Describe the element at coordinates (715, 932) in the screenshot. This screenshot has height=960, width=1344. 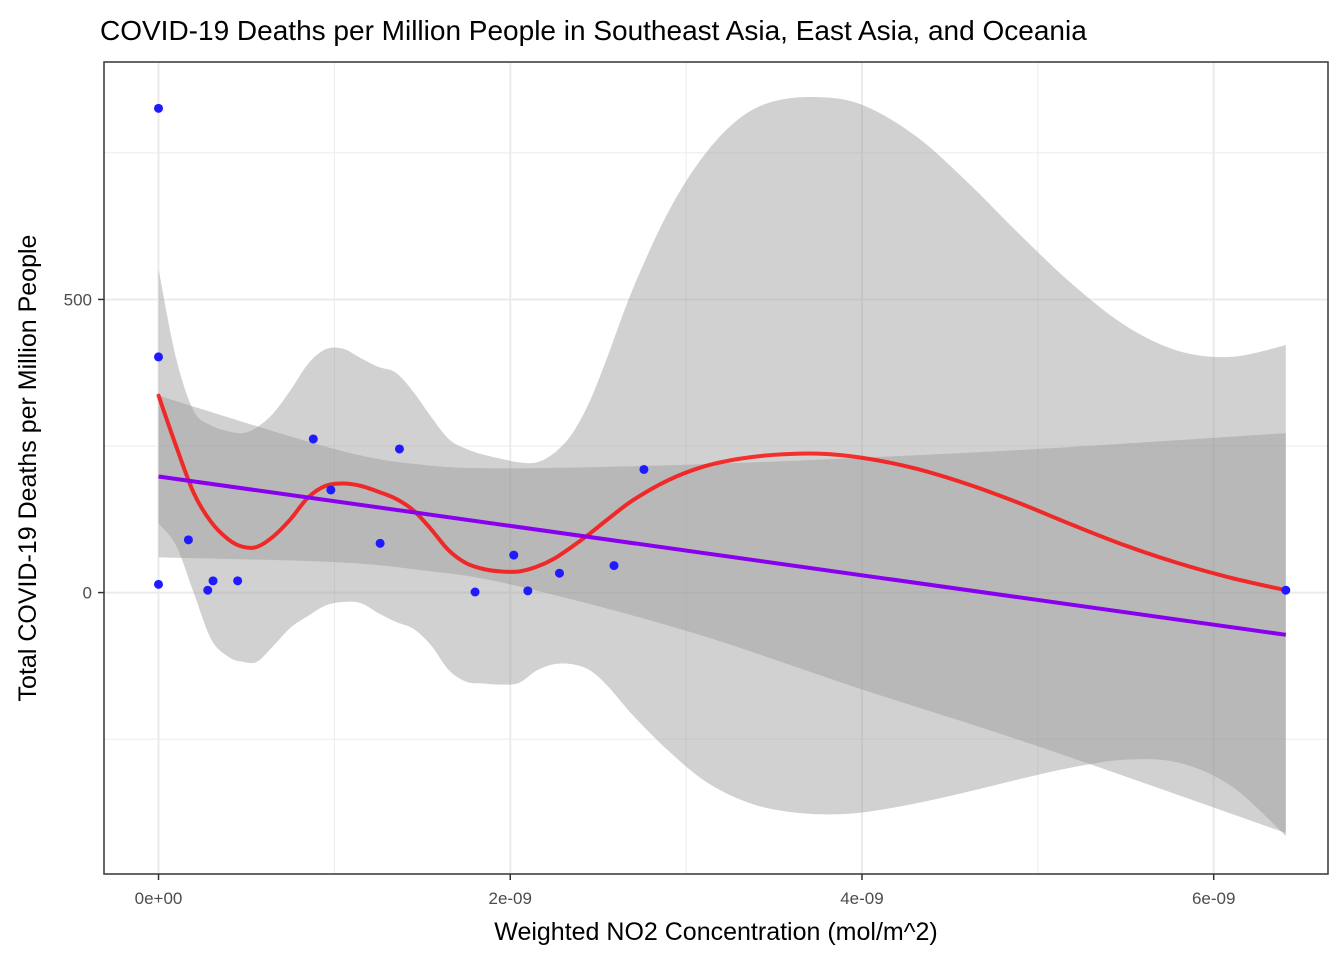
I see `x-axis-title: Weighted NO2 Concentration (mol/m^2)` at that location.